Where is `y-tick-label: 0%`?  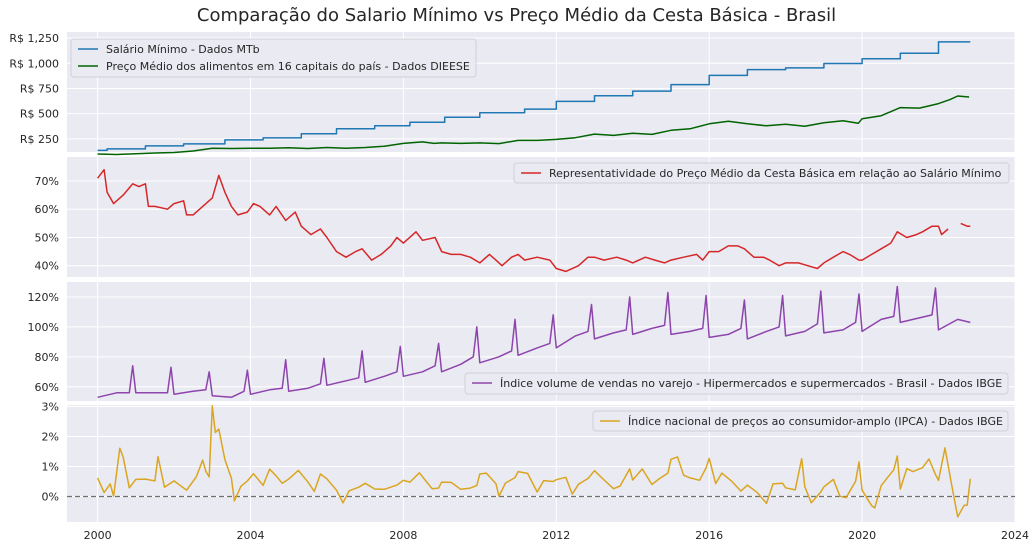
y-tick-label: 0% is located at coordinates (50, 497).